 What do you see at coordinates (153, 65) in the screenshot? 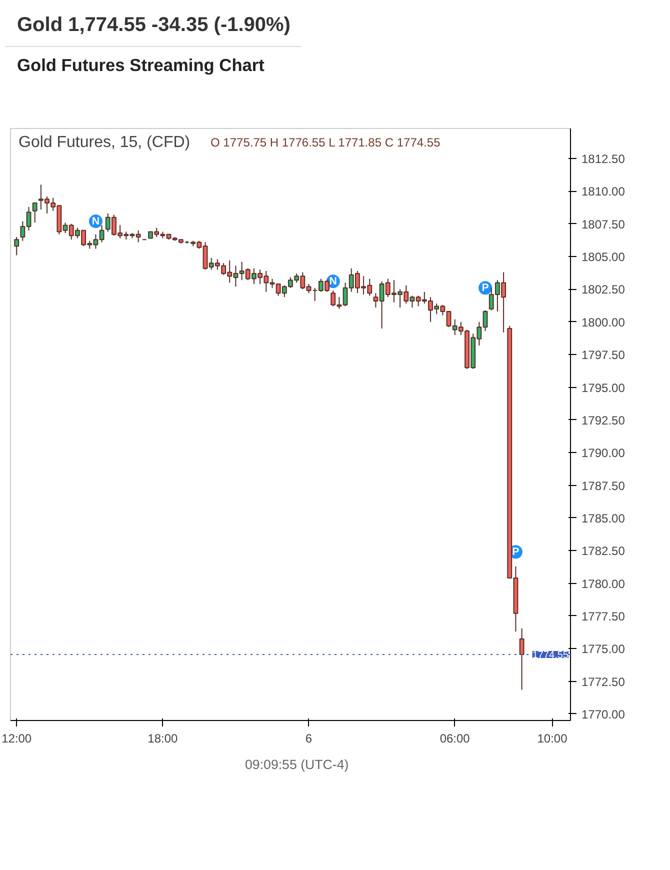
I see `chart-title: Gold Futures Streaming Chart` at bounding box center [153, 65].